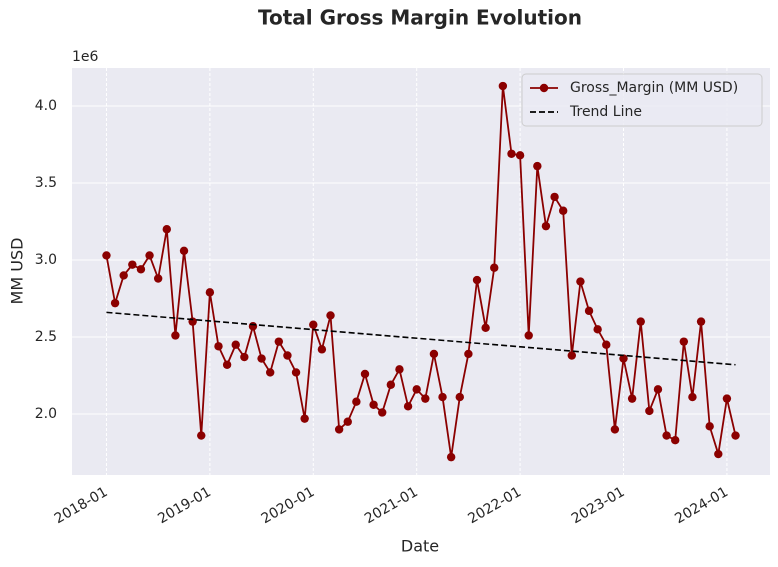 This screenshot has width=778, height=567. Describe the element at coordinates (642, 100) in the screenshot. I see `legend-box` at that location.